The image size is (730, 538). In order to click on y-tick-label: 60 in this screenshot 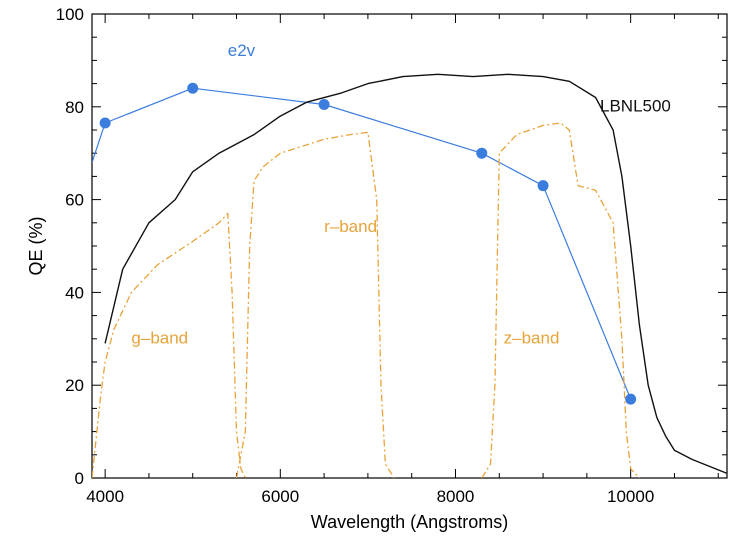, I will do `click(74, 200)`.